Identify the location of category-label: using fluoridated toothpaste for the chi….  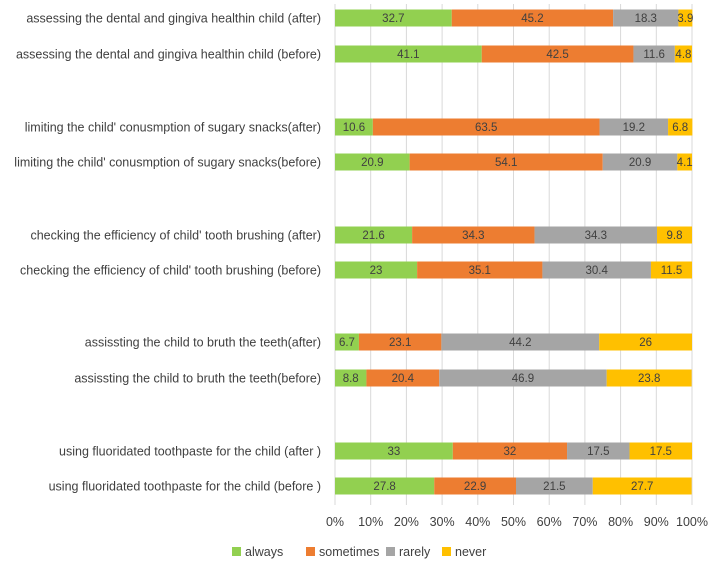
(190, 452).